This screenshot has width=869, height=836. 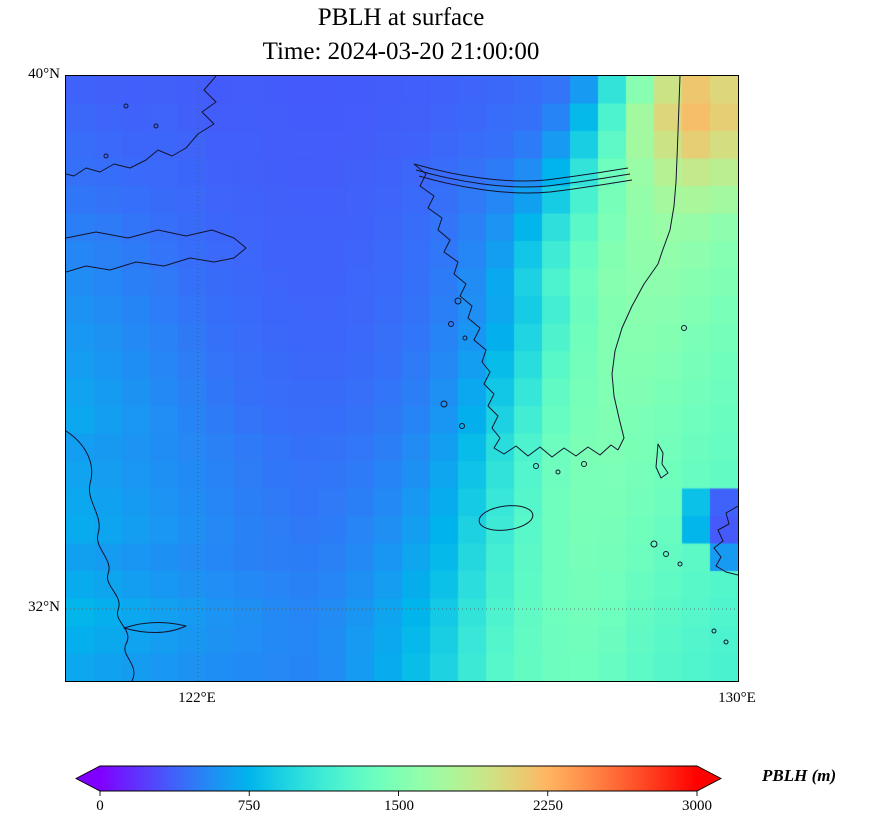 I want to click on island-tsushima, so click(x=662, y=461).